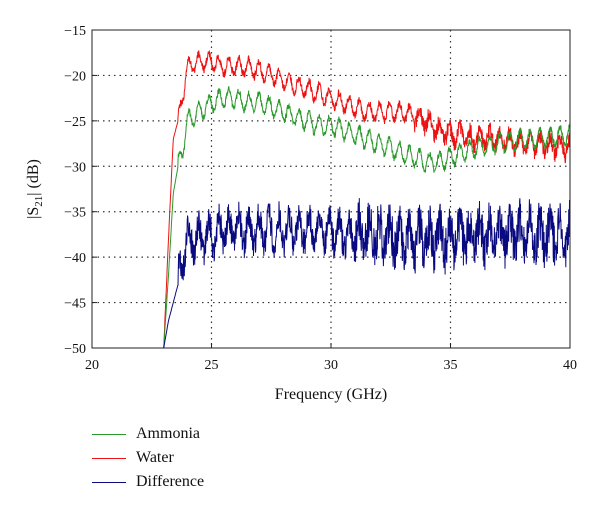 The image size is (600, 516). I want to click on legend: Ammonia Water Difference, so click(148, 458).